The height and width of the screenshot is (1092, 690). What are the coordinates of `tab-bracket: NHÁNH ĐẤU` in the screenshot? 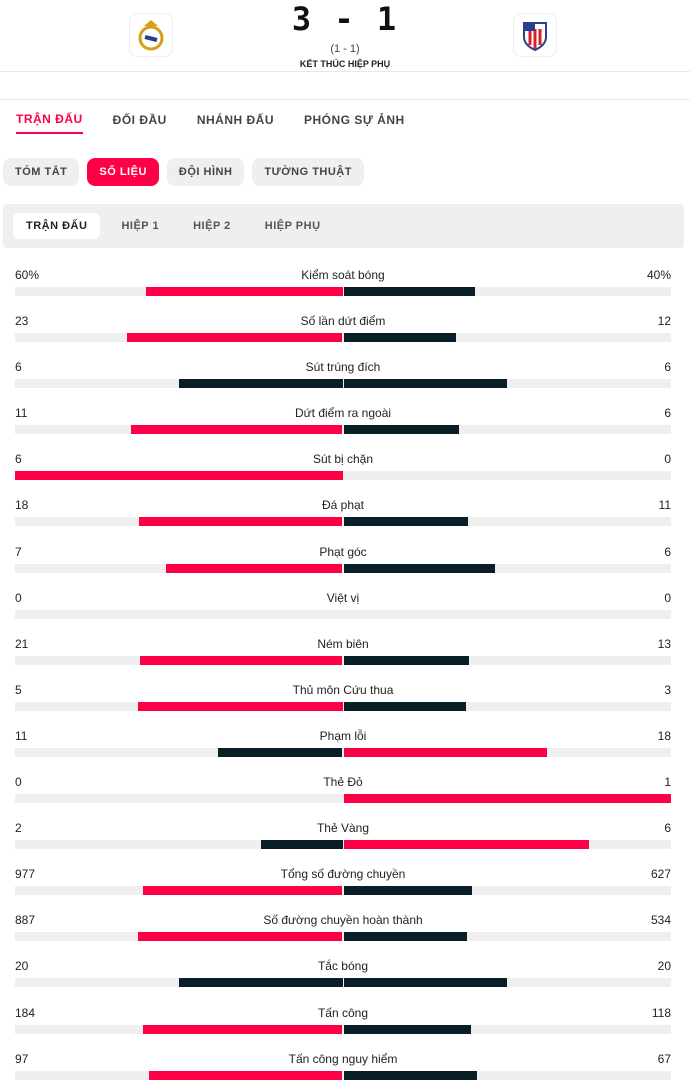 It's located at (235, 120).